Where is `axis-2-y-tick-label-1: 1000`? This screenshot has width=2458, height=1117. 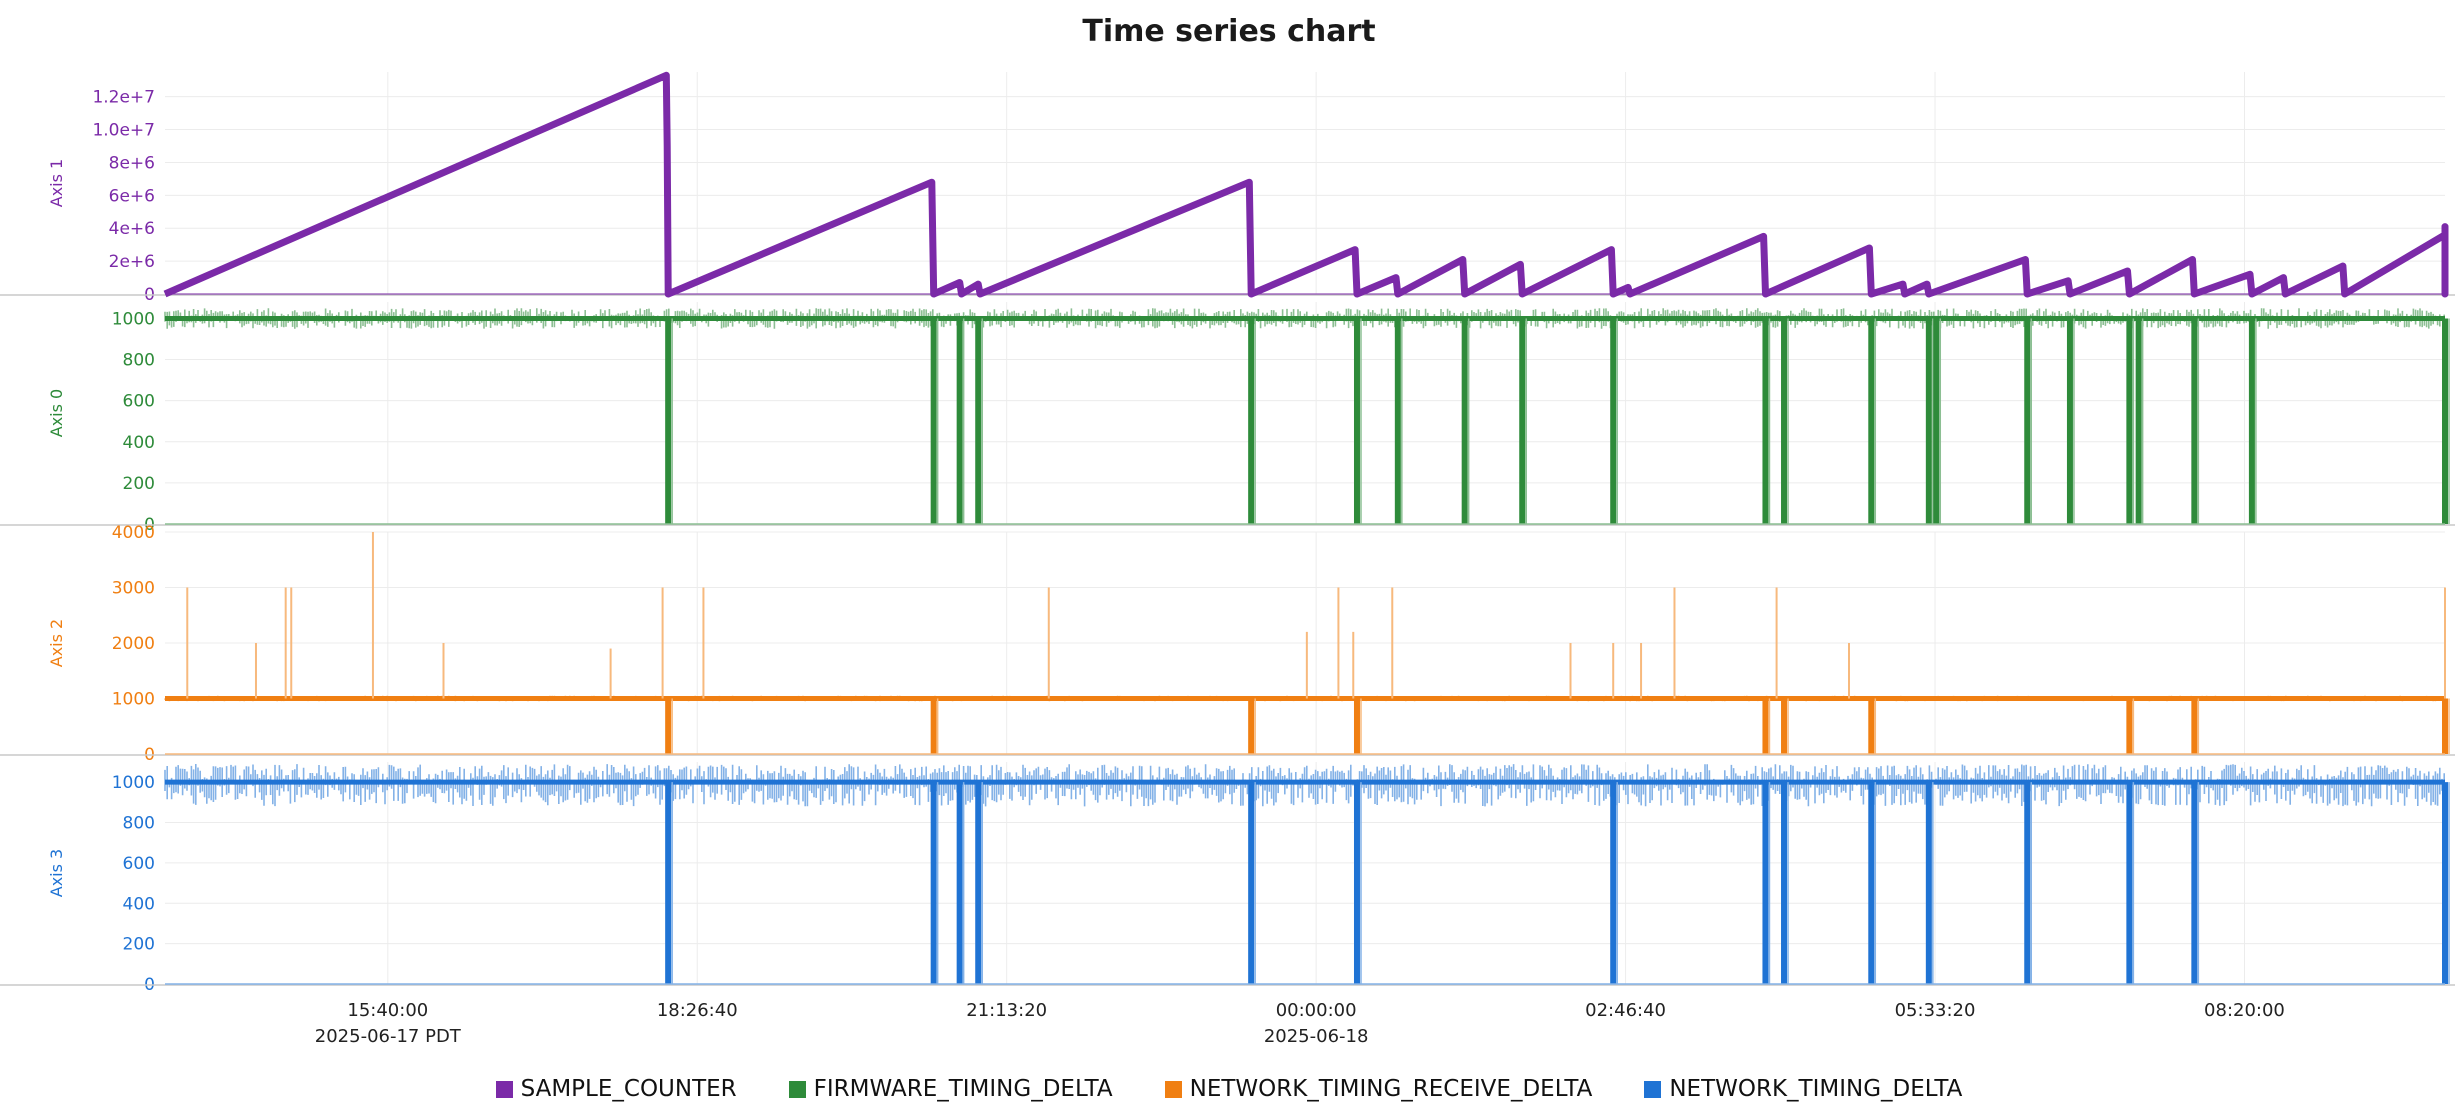
axis-2-y-tick-label-1: 1000 is located at coordinates (133, 700).